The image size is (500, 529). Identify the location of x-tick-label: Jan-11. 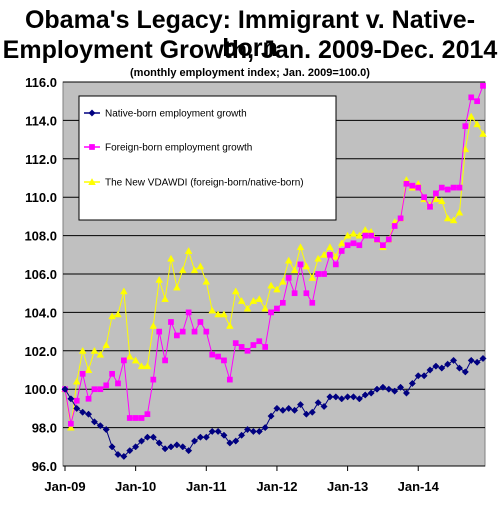
(206, 486).